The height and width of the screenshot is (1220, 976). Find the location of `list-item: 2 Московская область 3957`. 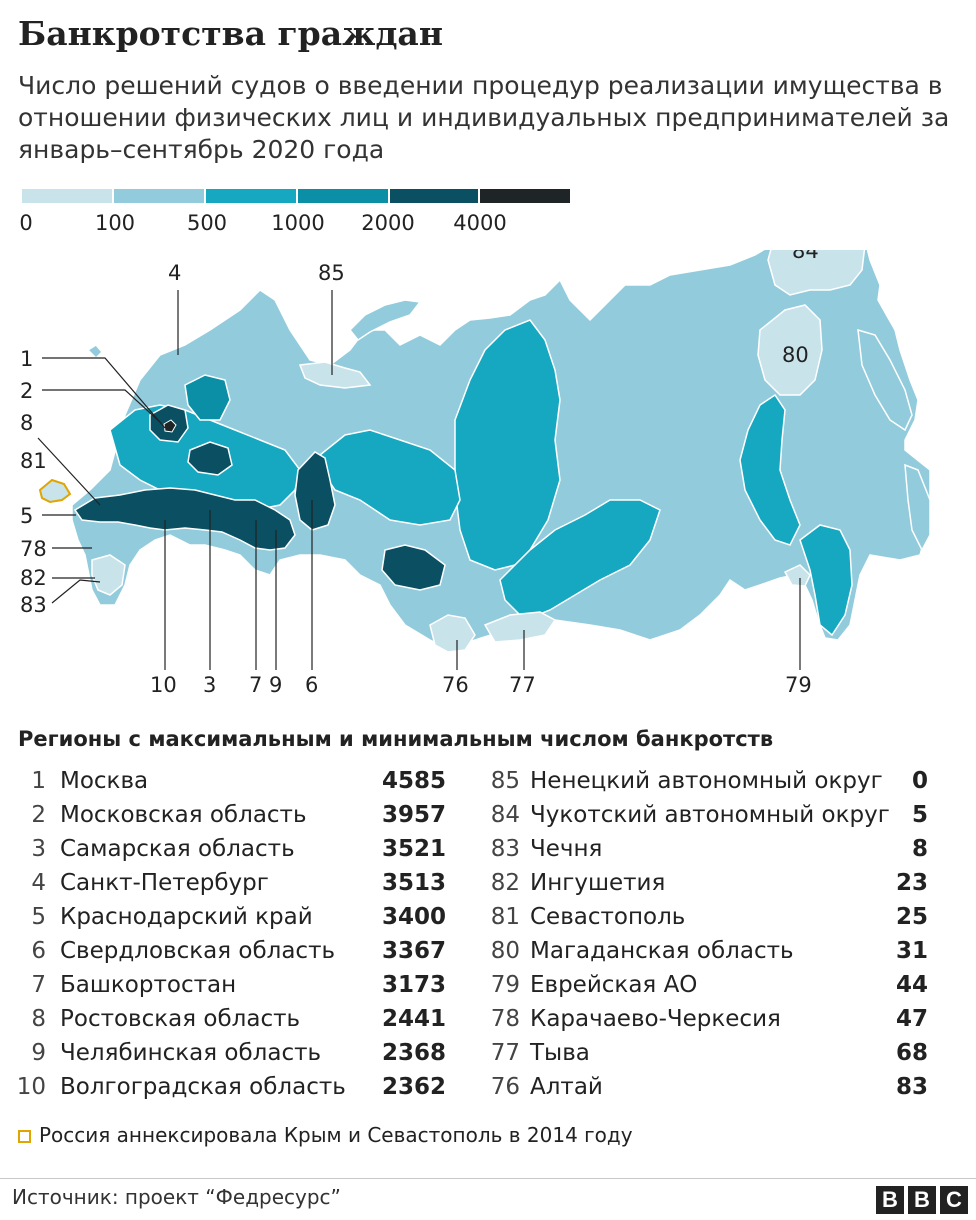

list-item: 2 Московская область 3957 is located at coordinates (230, 817).